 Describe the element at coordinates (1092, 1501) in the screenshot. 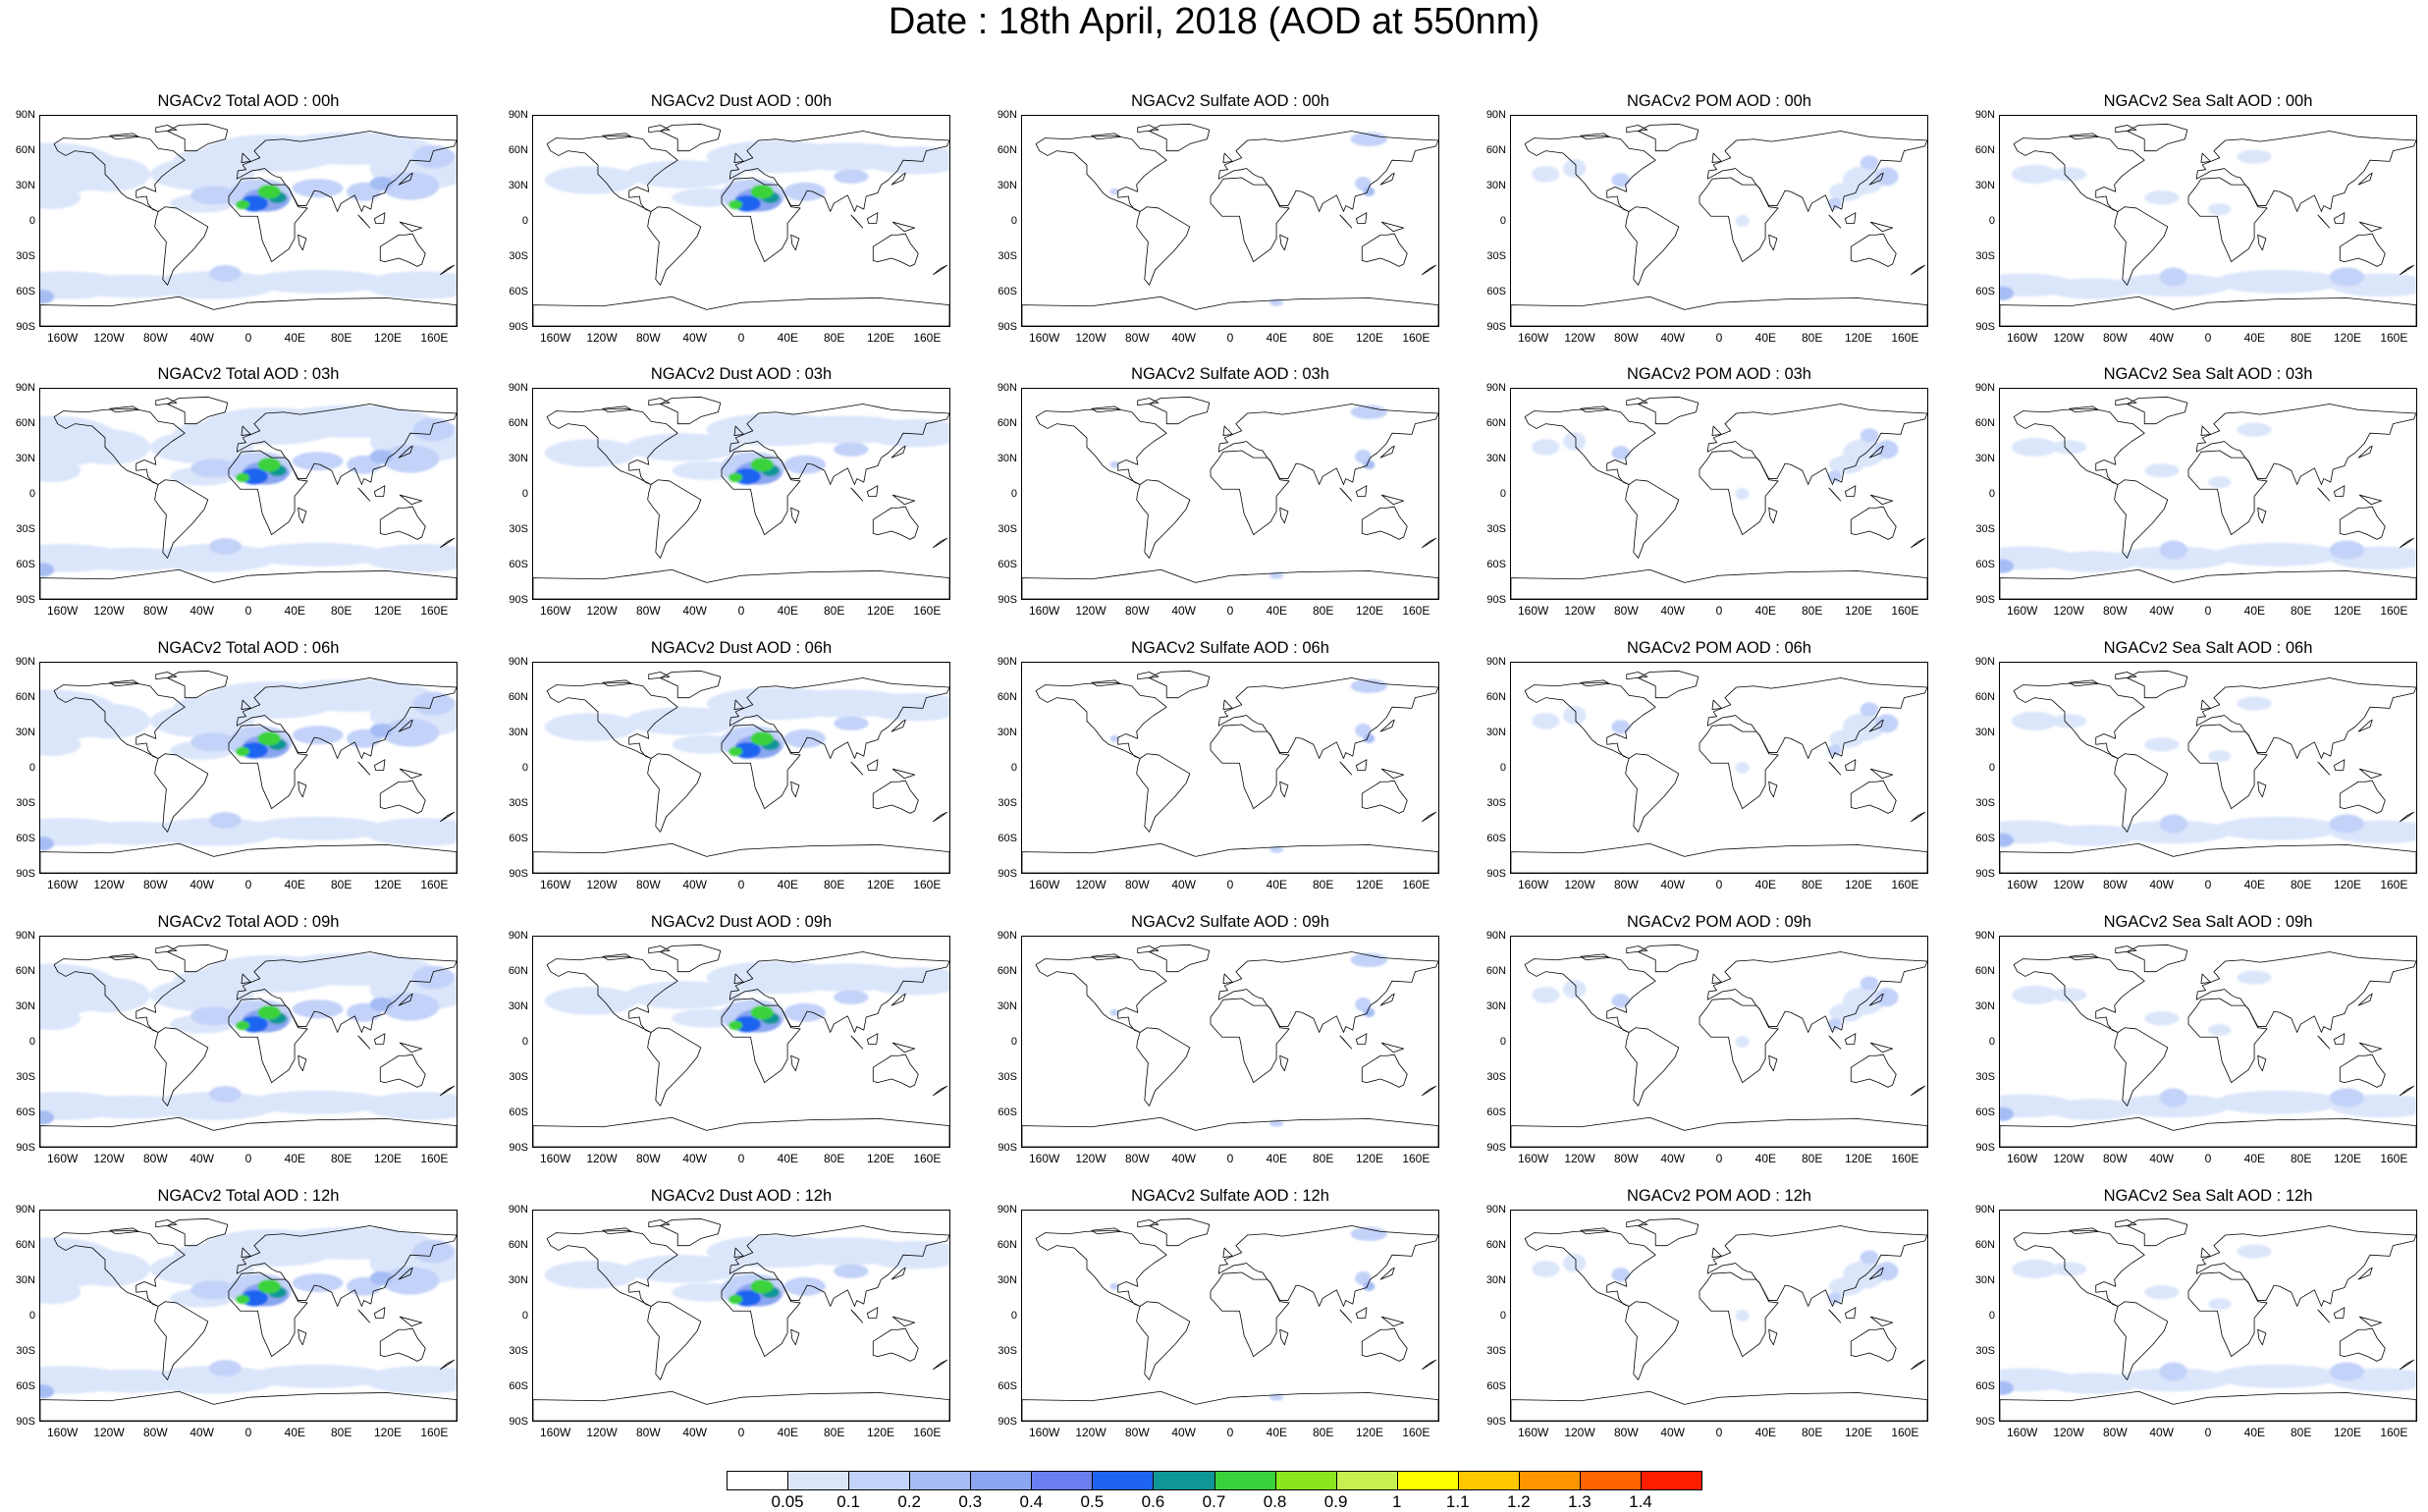

I see `colorbar-tick-label: 0.5` at that location.